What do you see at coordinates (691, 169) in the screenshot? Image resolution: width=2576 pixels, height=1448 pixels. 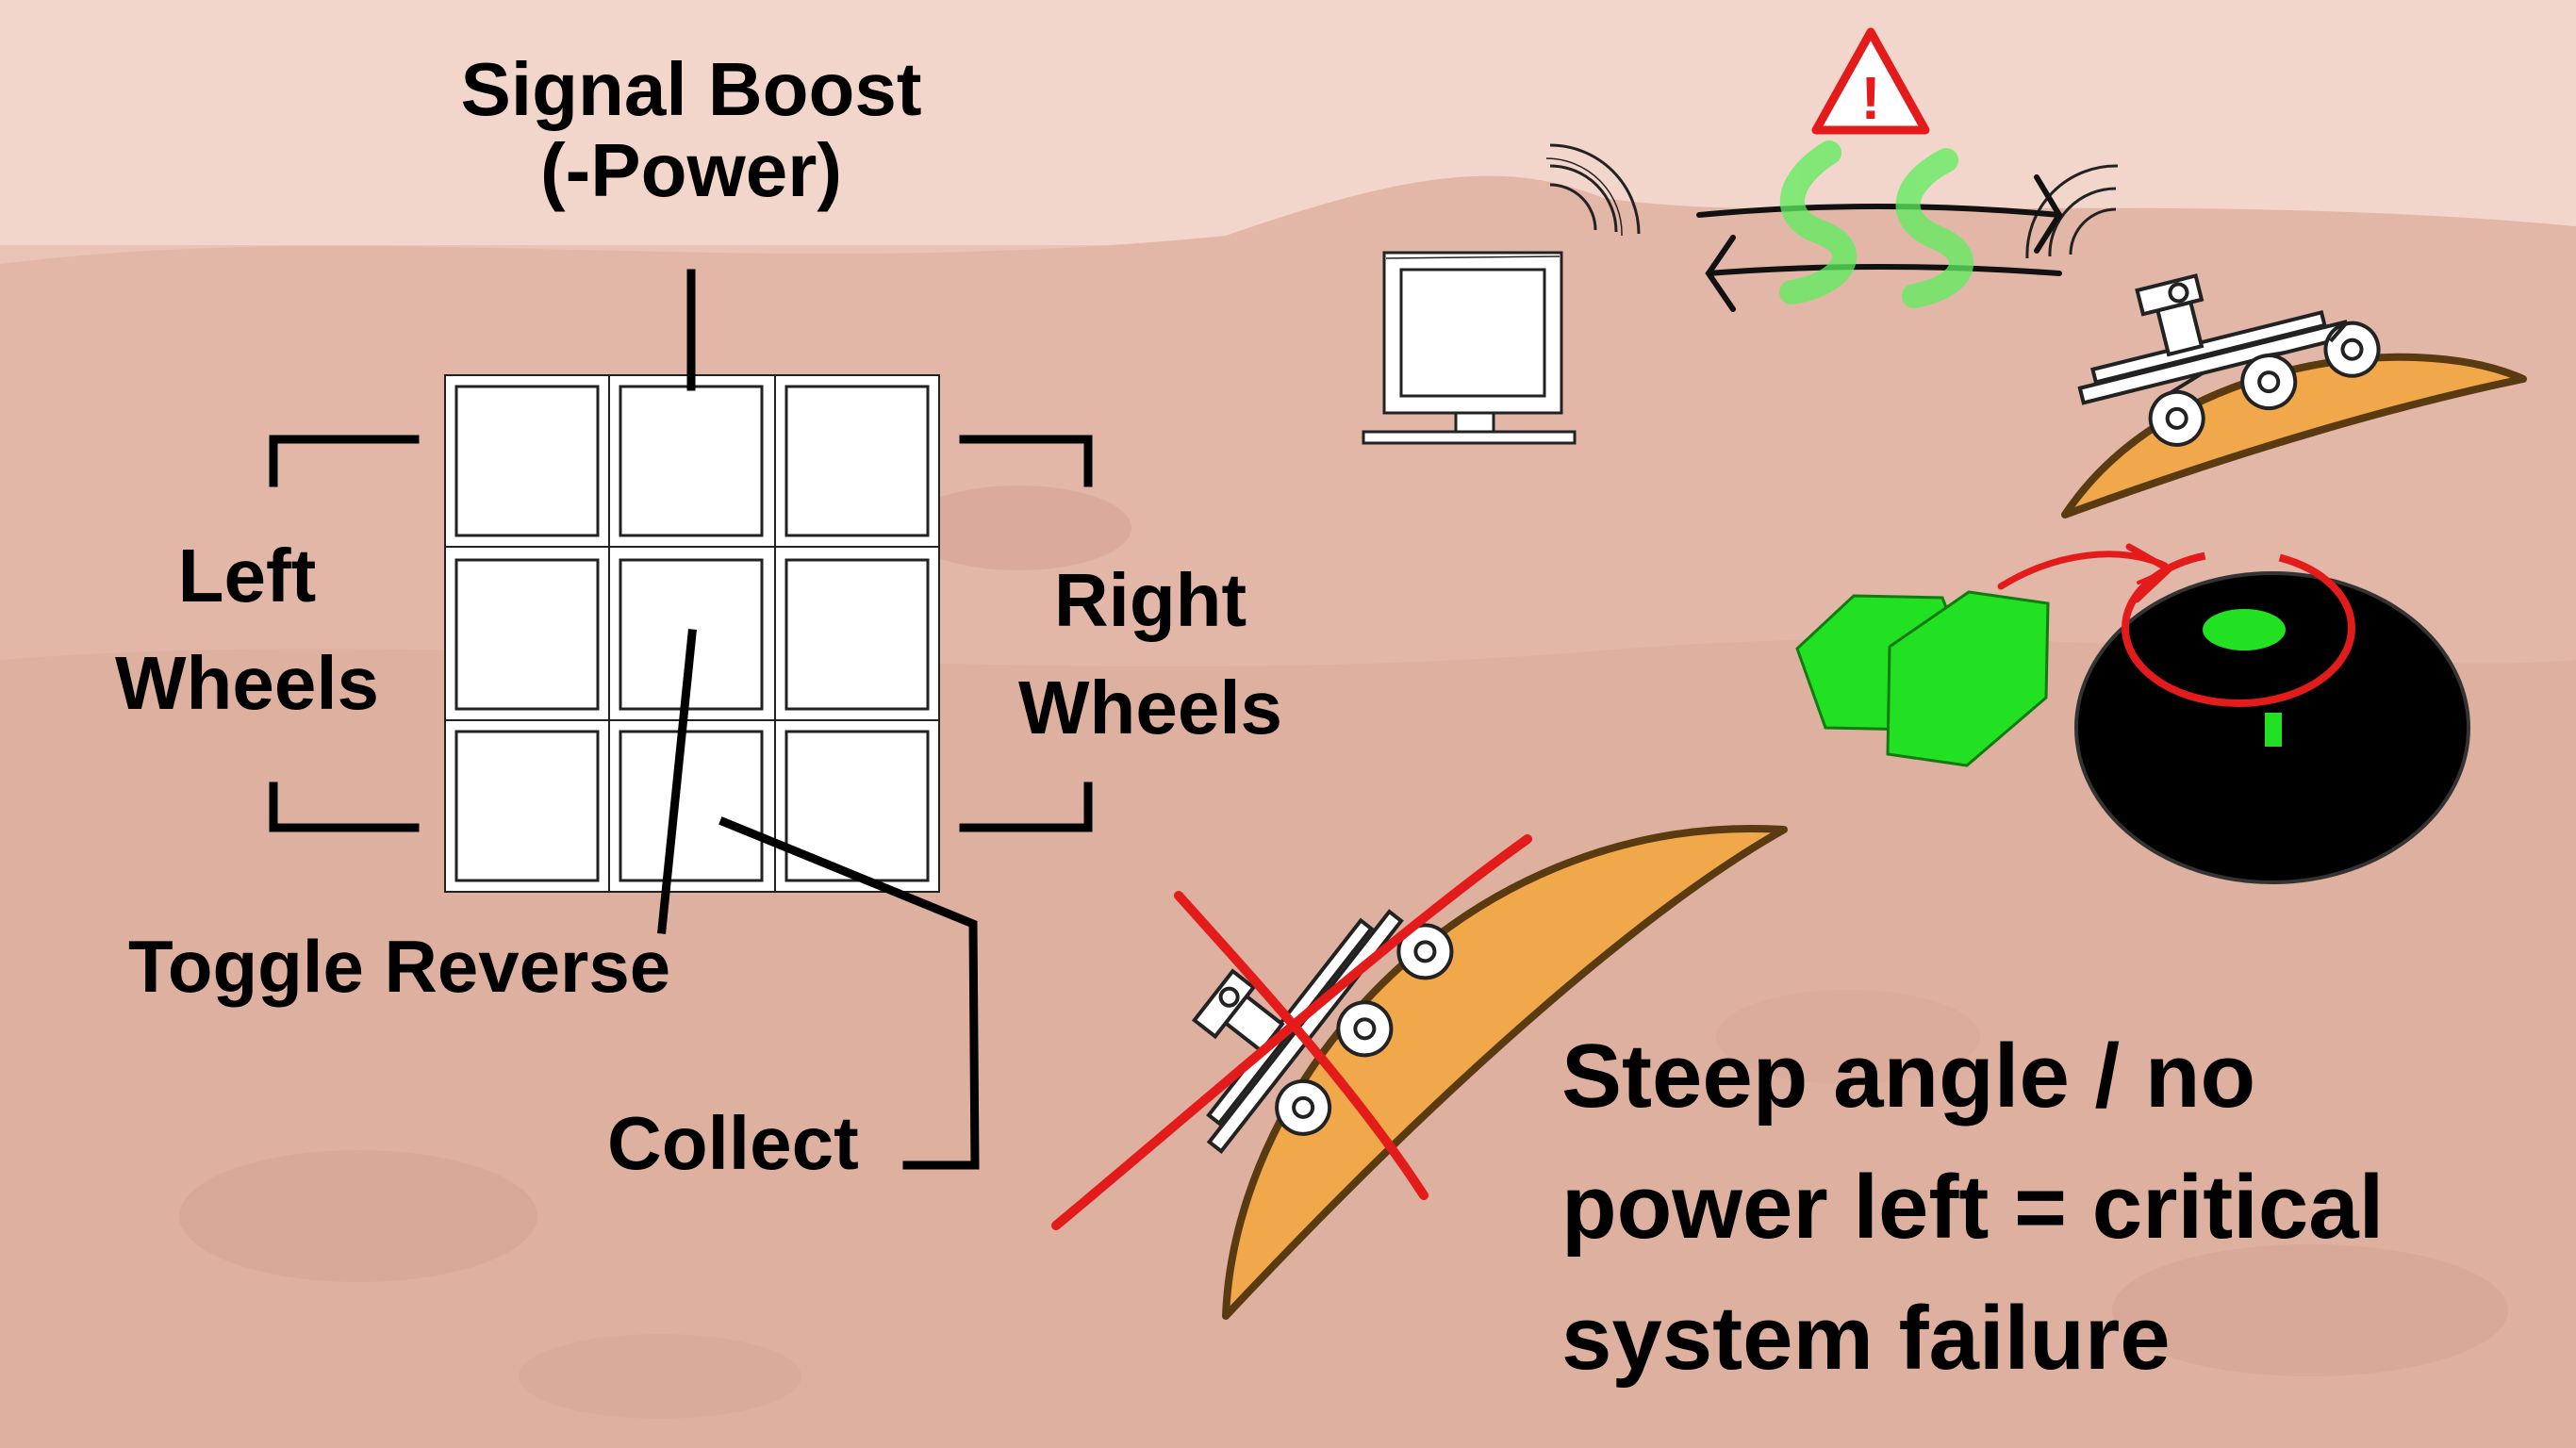 I see `signal-boost-line2: (-Power)` at bounding box center [691, 169].